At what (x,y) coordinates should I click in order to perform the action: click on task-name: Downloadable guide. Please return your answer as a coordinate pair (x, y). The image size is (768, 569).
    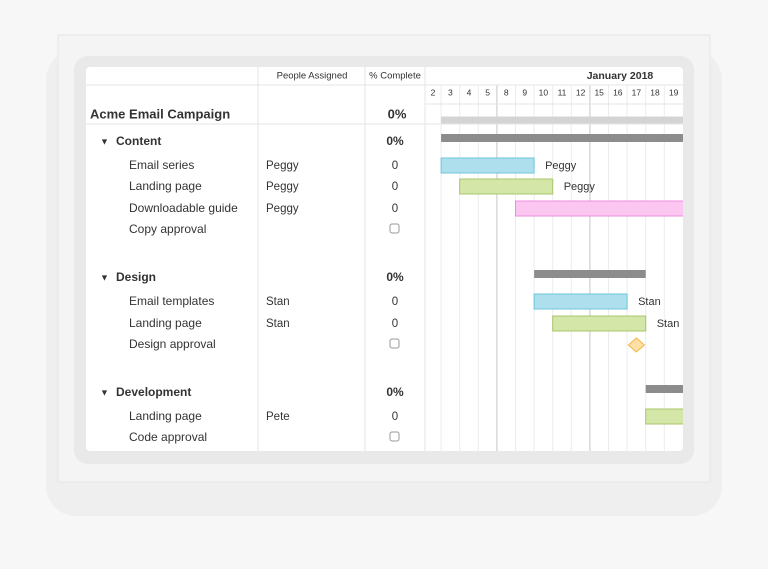
    Looking at the image, I should click on (183, 208).